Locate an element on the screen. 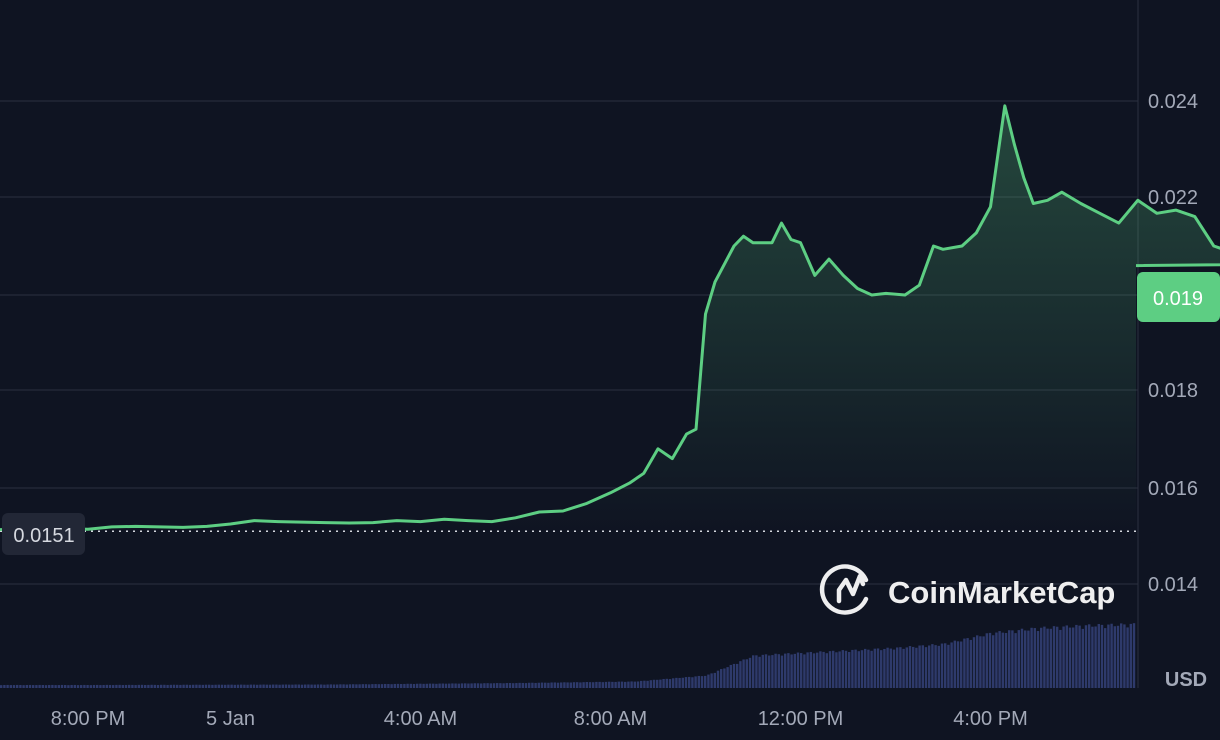 The height and width of the screenshot is (740, 1220). x-tick-label: 5 Jan is located at coordinates (230, 719).